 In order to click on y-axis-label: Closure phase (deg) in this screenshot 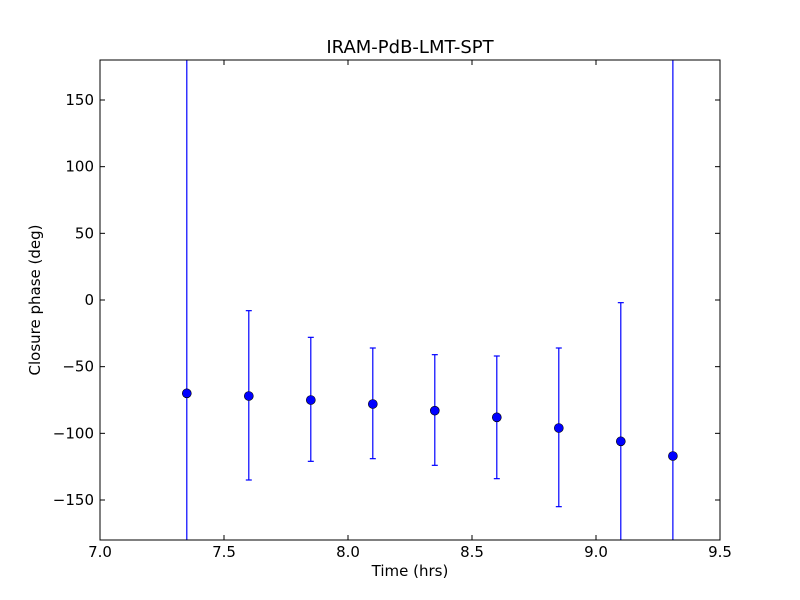, I will do `click(35, 300)`.